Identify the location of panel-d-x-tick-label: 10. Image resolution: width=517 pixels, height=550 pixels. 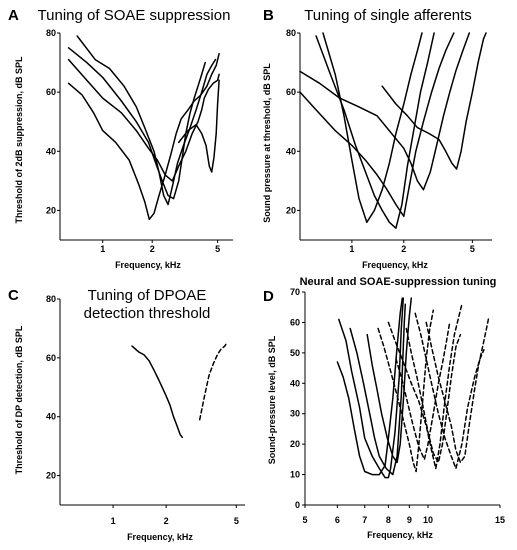
(428, 520).